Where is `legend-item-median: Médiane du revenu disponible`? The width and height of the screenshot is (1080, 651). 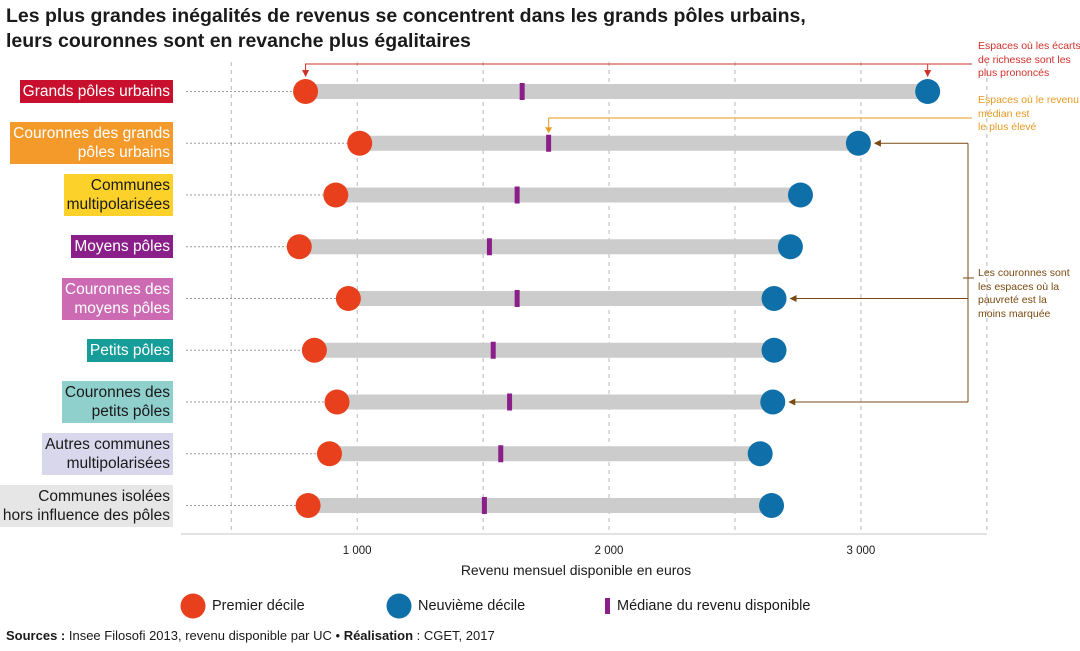 legend-item-median: Médiane du revenu disponible is located at coordinates (706, 606).